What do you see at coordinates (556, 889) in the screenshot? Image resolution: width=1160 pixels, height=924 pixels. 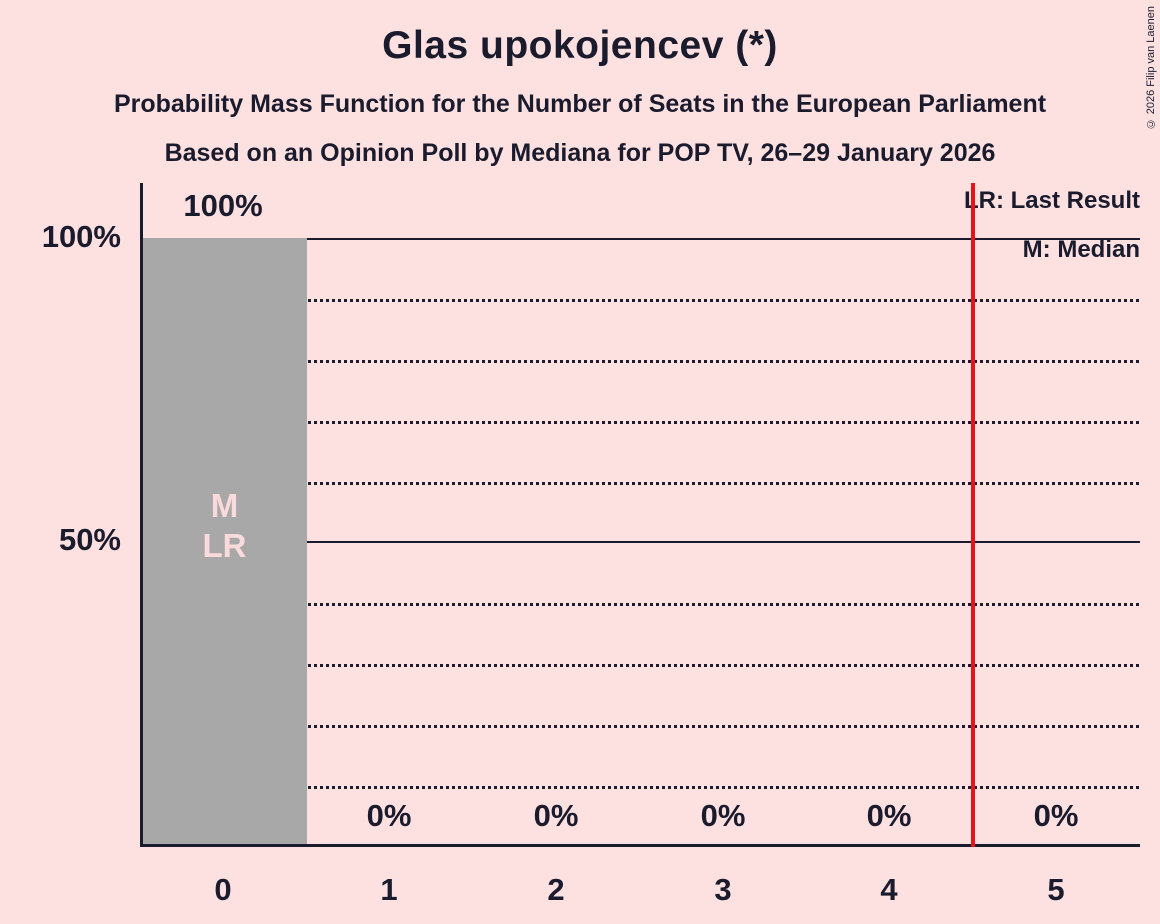 I see `x-tick-2: 2` at bounding box center [556, 889].